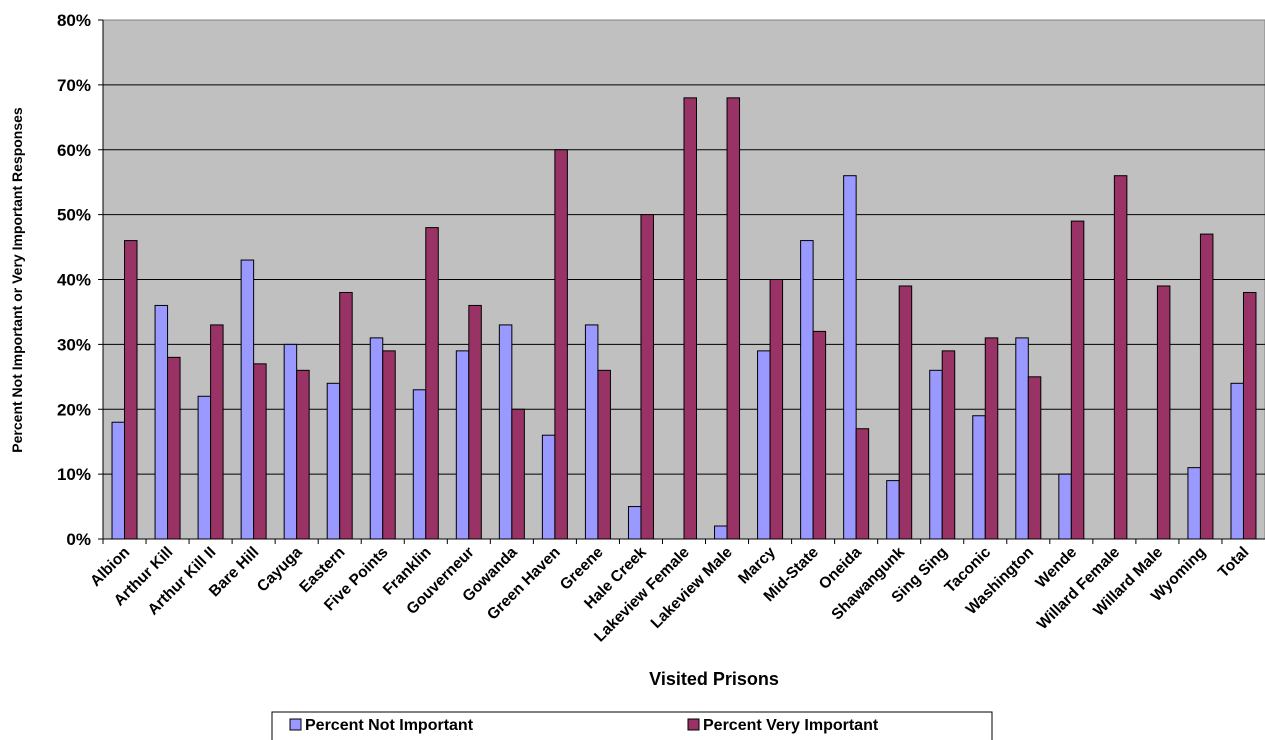 This screenshot has height=740, width=1265. I want to click on y-axis-ticks: 0% 10% 20% 30% 40% 50% 60% 70% 80%, so click(80, 280).